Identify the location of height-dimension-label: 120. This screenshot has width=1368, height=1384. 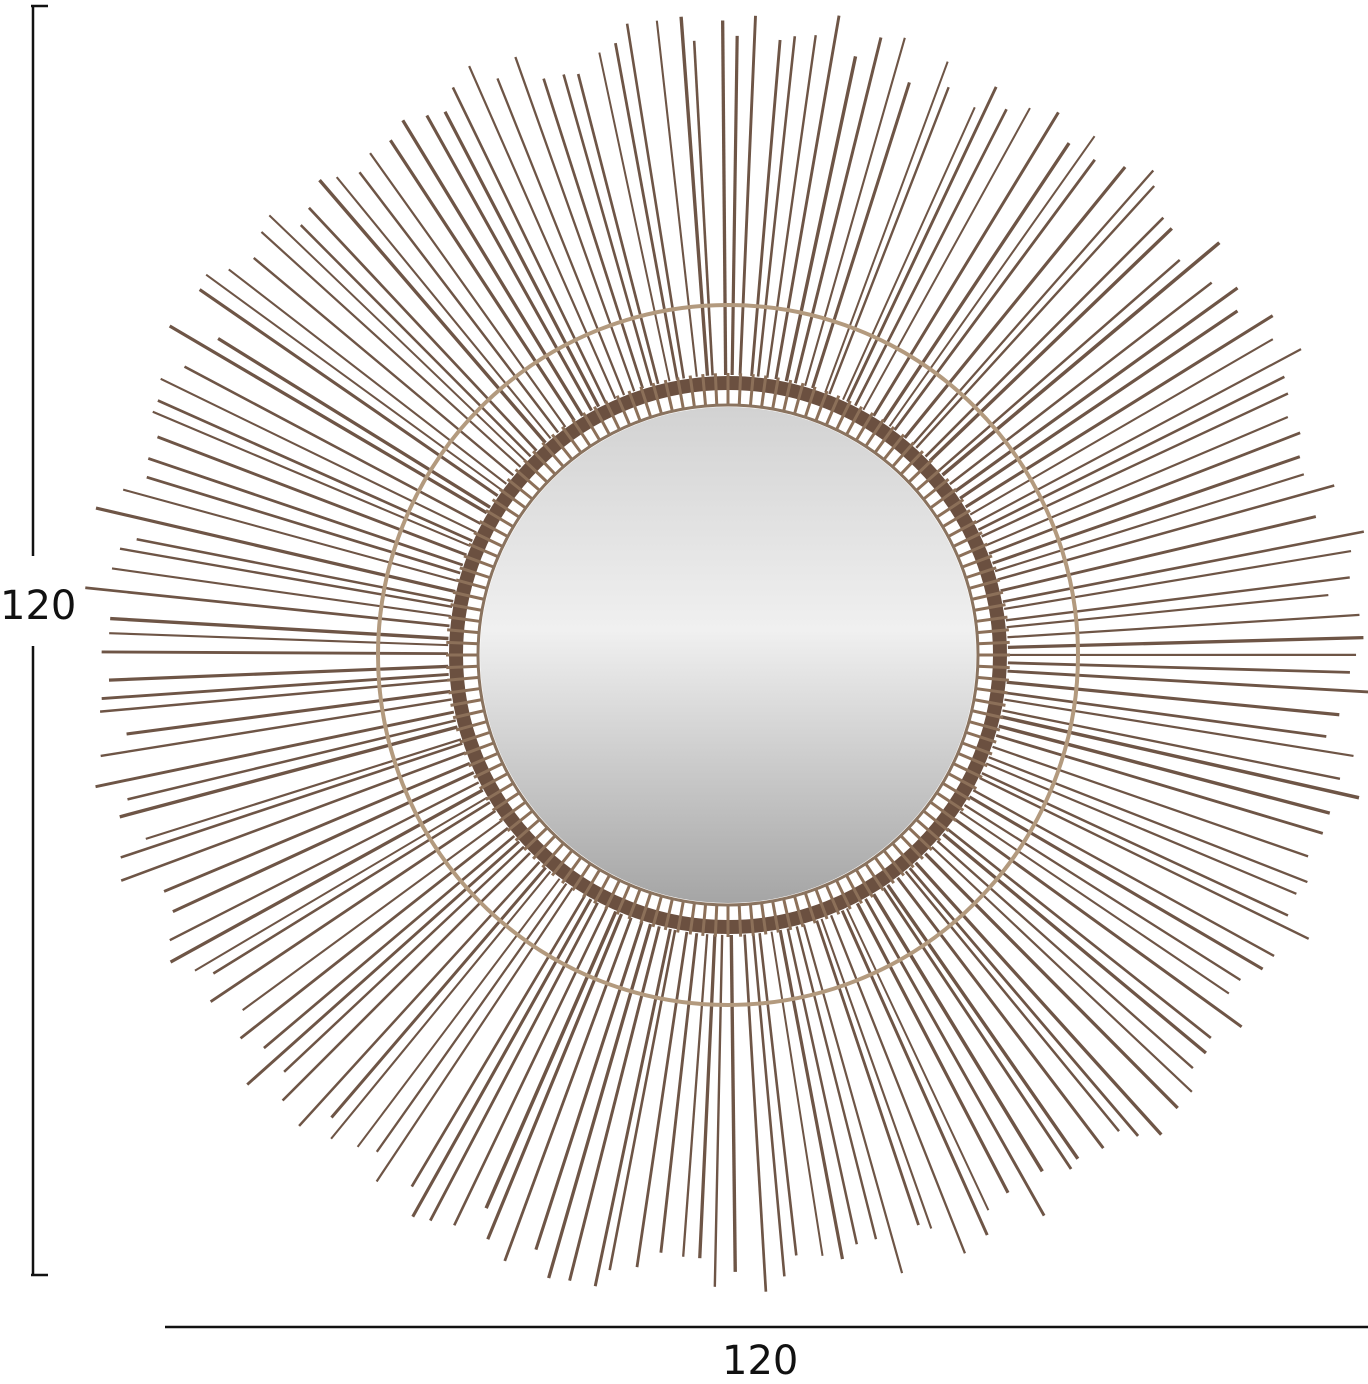
(38, 606).